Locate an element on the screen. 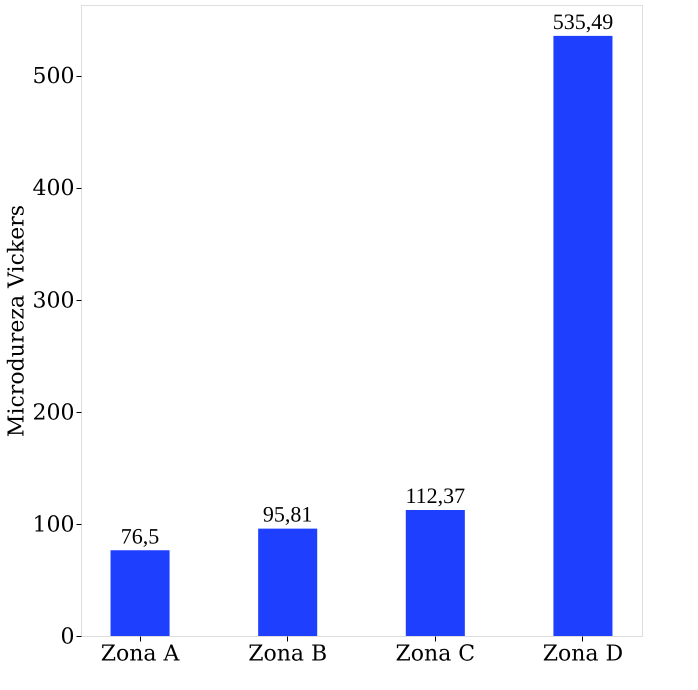 This screenshot has width=698, height=690. data-label: 535,49 is located at coordinates (583, 21).